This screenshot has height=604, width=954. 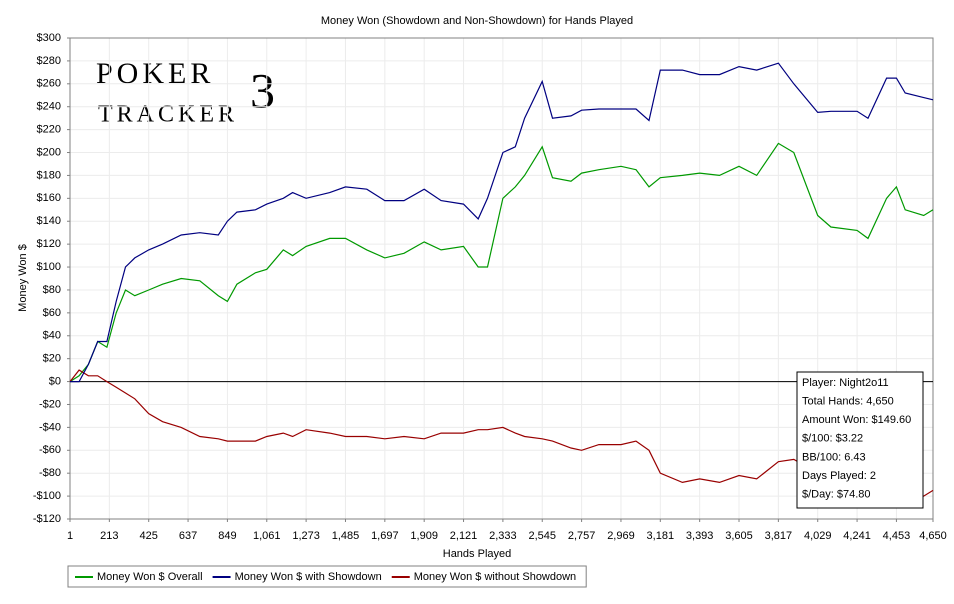 What do you see at coordinates (150, 577) in the screenshot?
I see `legend-label: Money Won $ Overall` at bounding box center [150, 577].